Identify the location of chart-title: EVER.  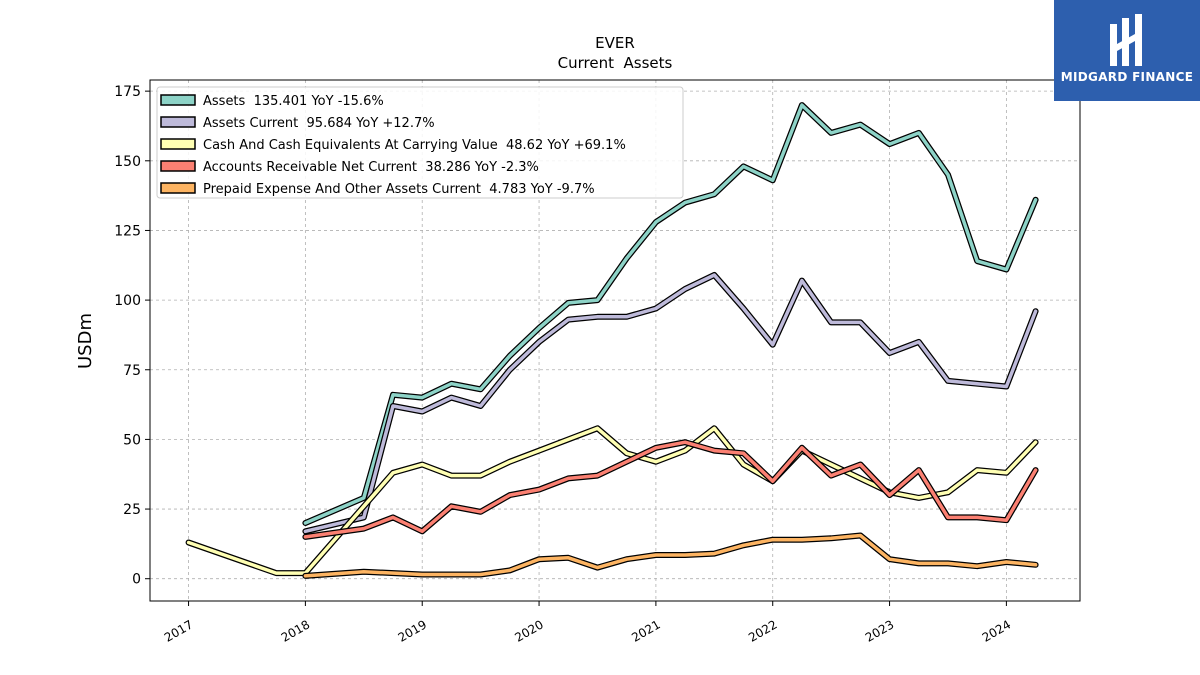
(615, 43).